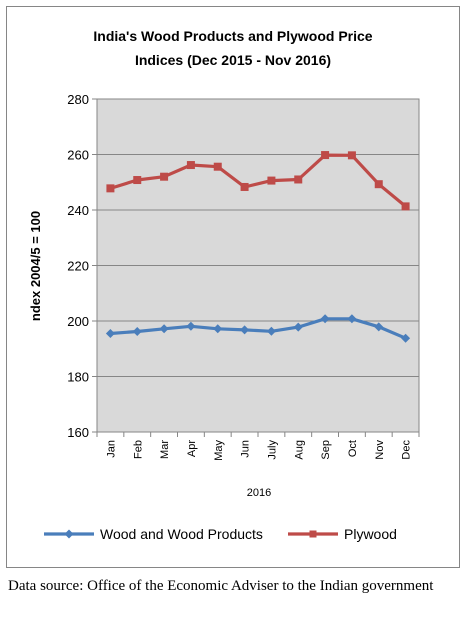  Describe the element at coordinates (219, 450) in the screenshot. I see `x-tick-label: May` at that location.